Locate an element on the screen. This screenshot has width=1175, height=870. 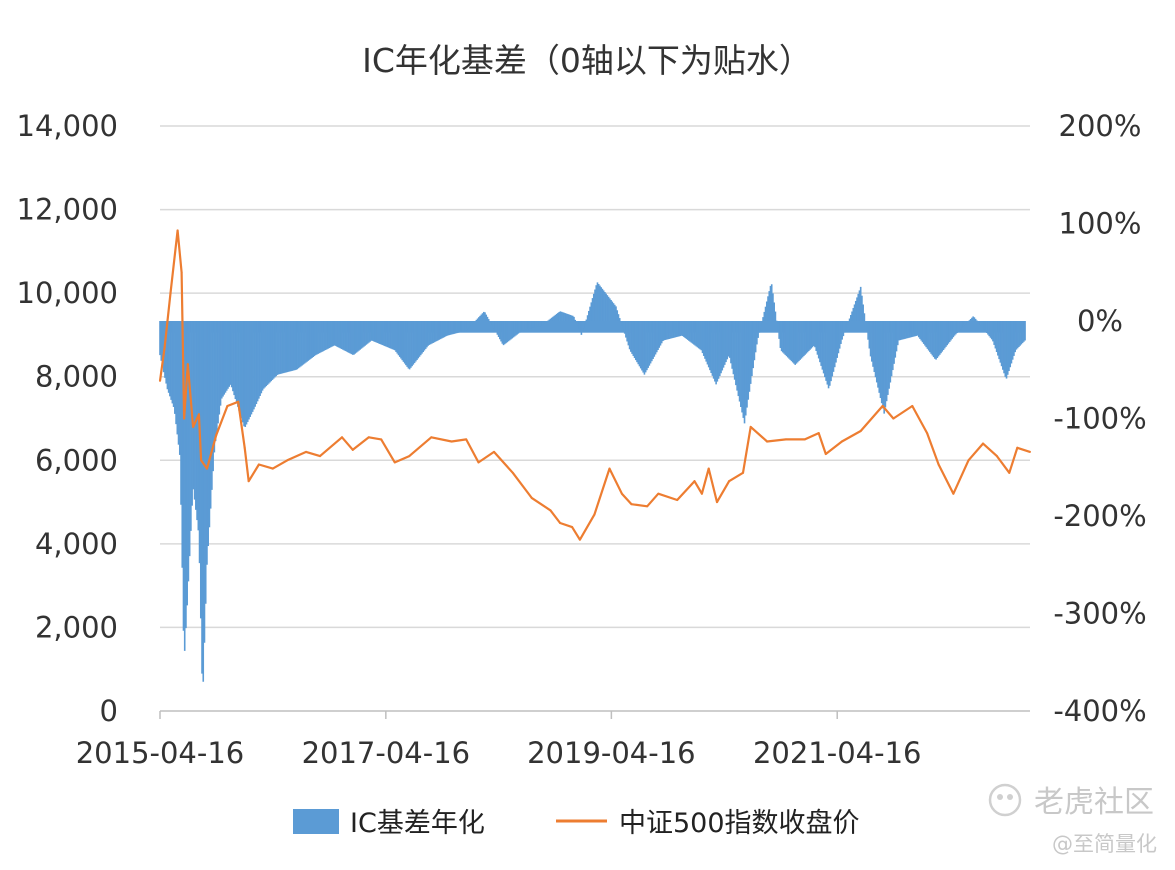
y-right-tick-label: -400% is located at coordinates (1099, 711).